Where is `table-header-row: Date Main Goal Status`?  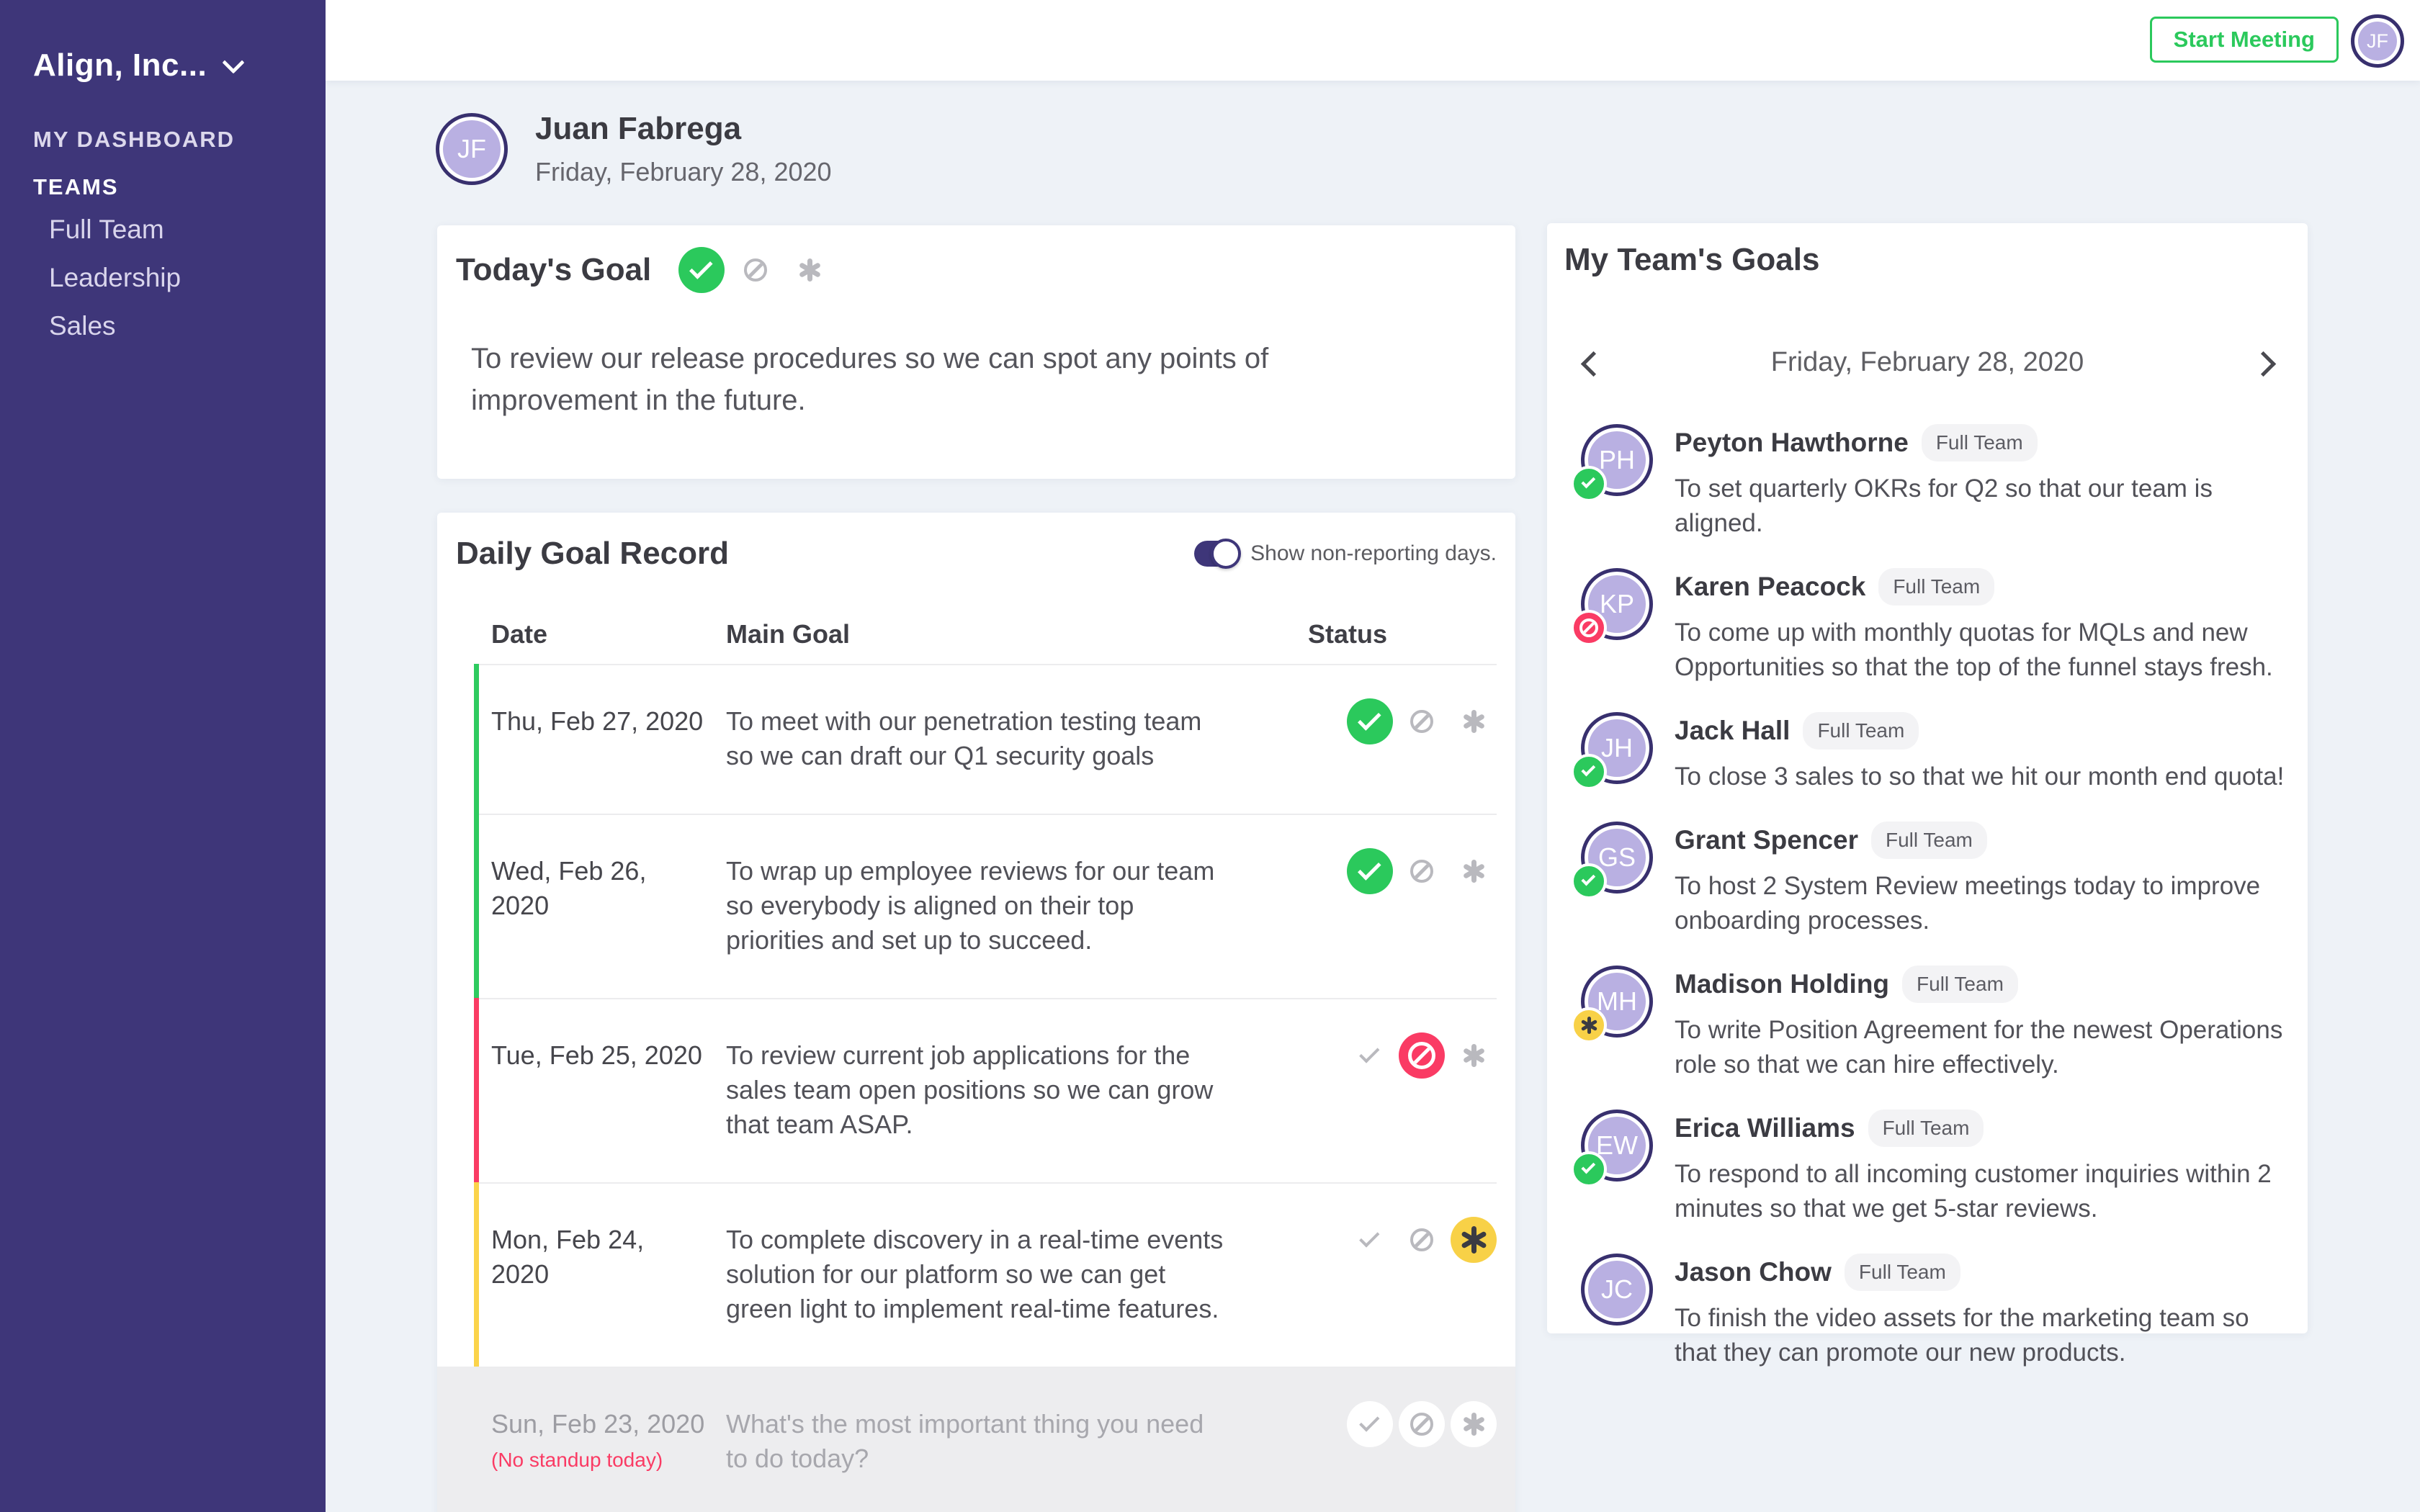
table-header-row: Date Main Goal Status is located at coordinates (976, 641).